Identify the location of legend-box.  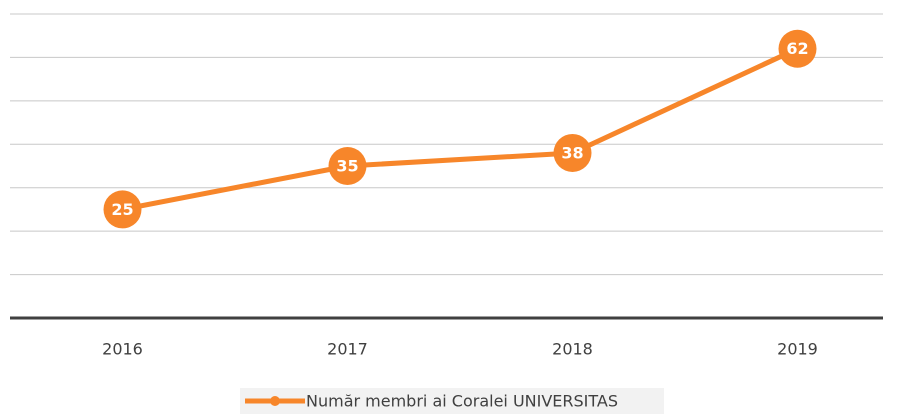
(452, 401).